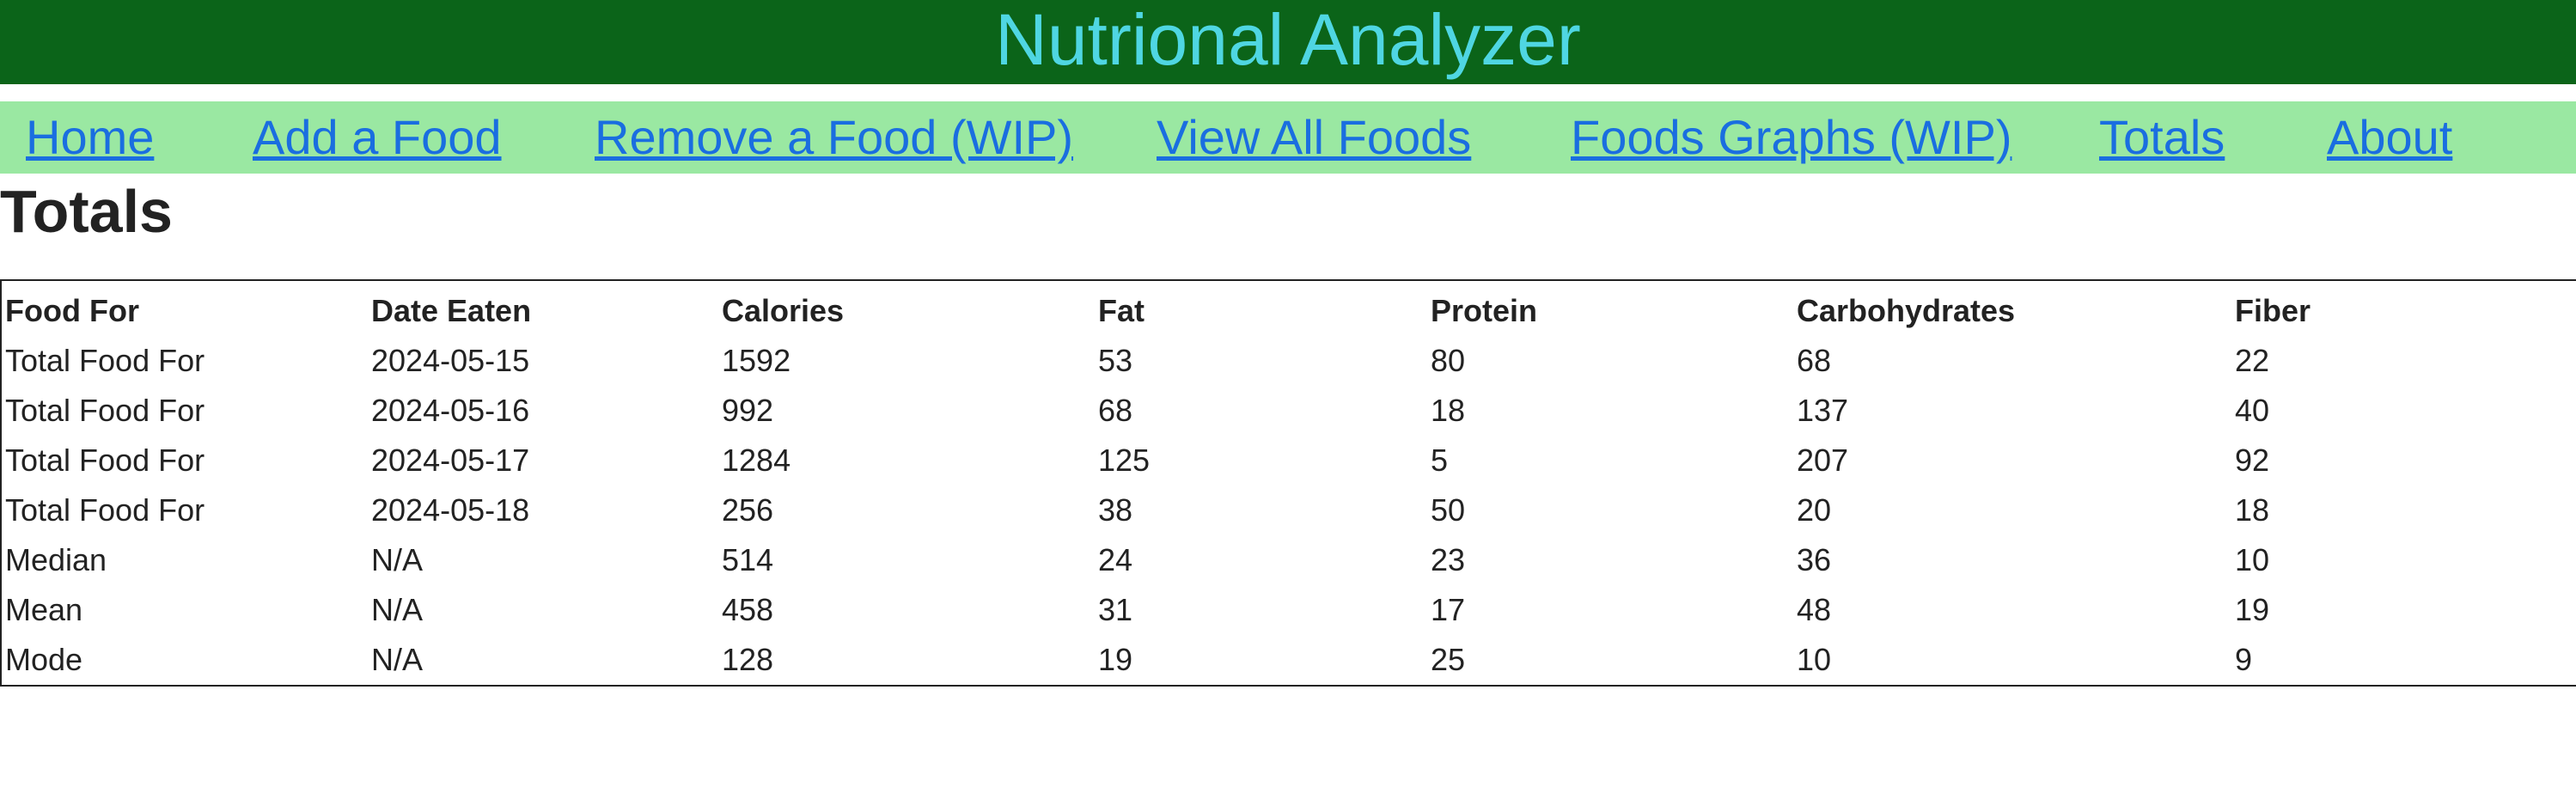  What do you see at coordinates (450, 360) in the screenshot?
I see `cell-date-eaten: 2024-05-15` at bounding box center [450, 360].